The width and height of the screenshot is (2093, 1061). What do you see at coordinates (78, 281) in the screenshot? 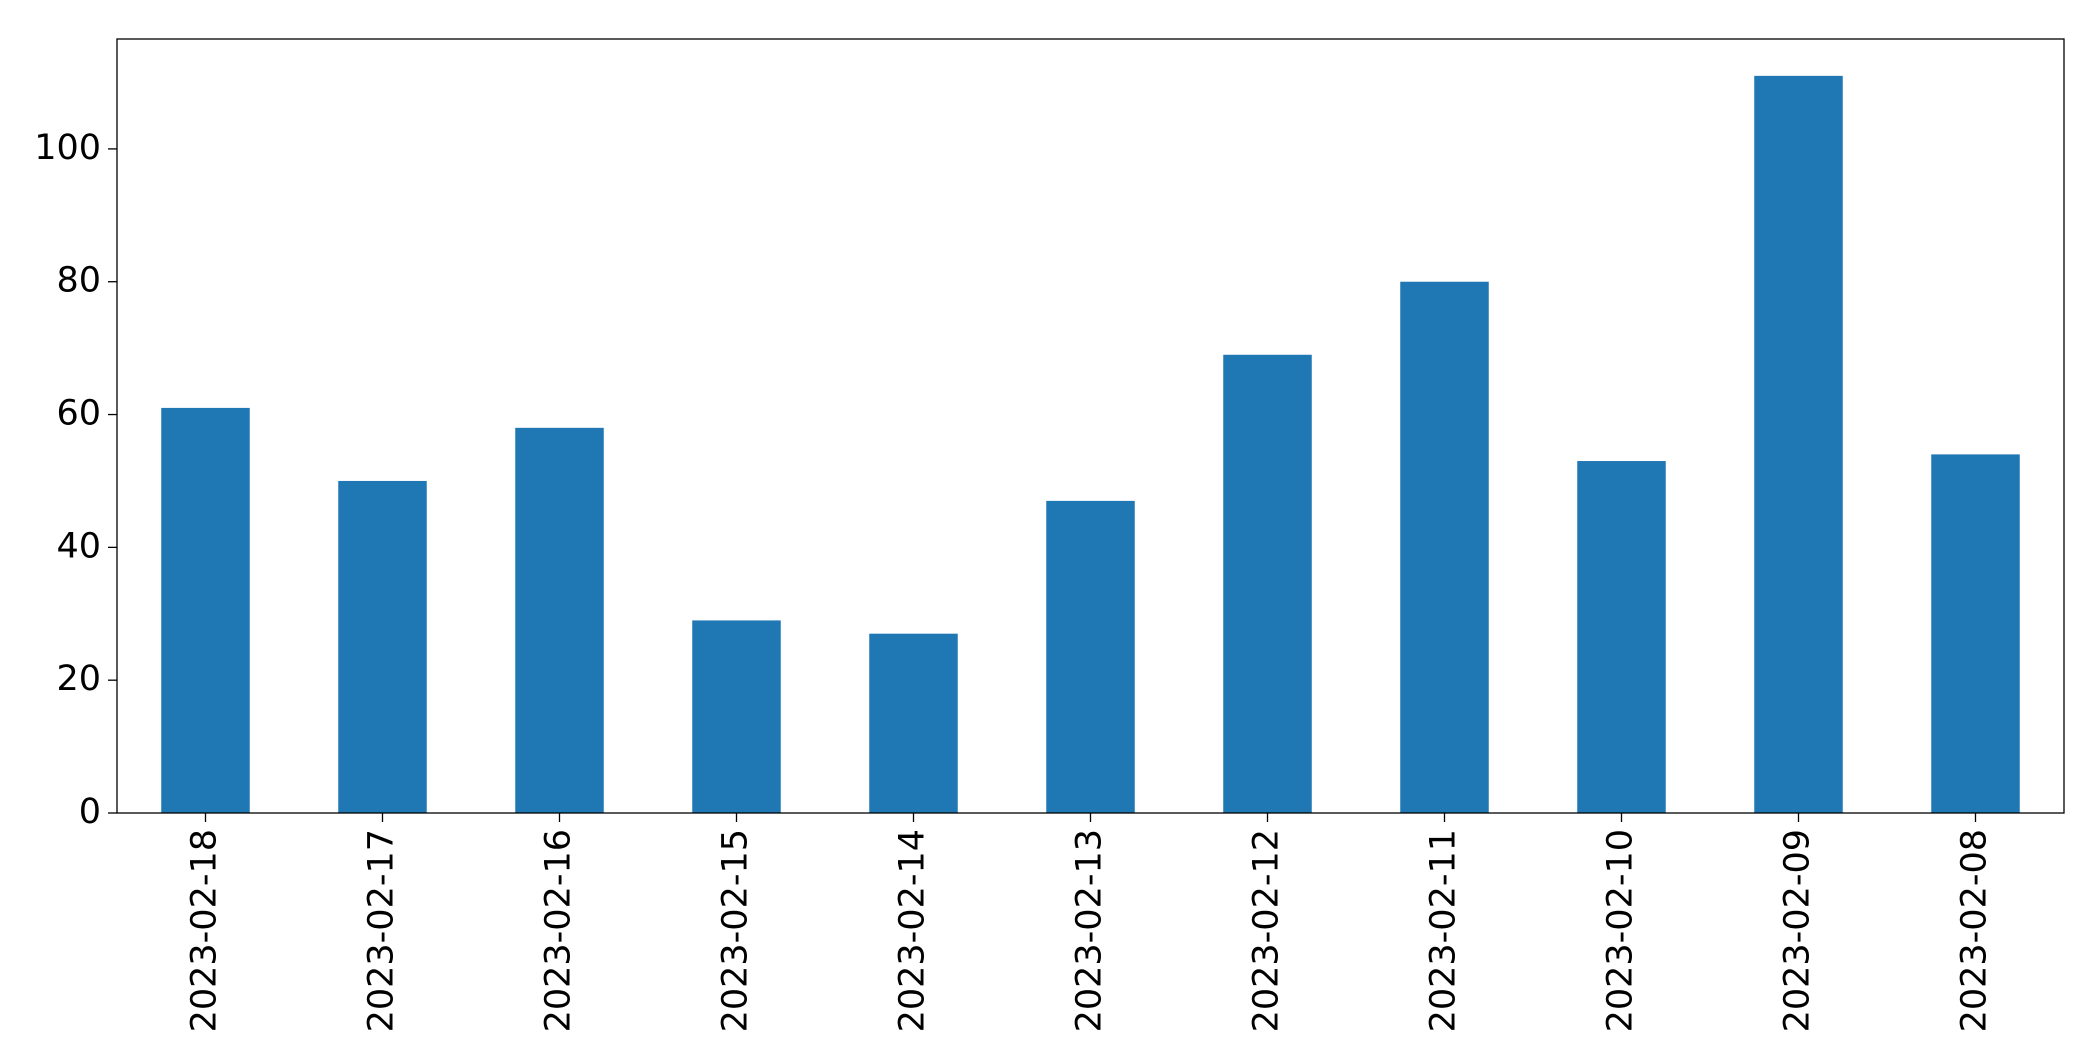
I see `y-tick-label: 80` at bounding box center [78, 281].